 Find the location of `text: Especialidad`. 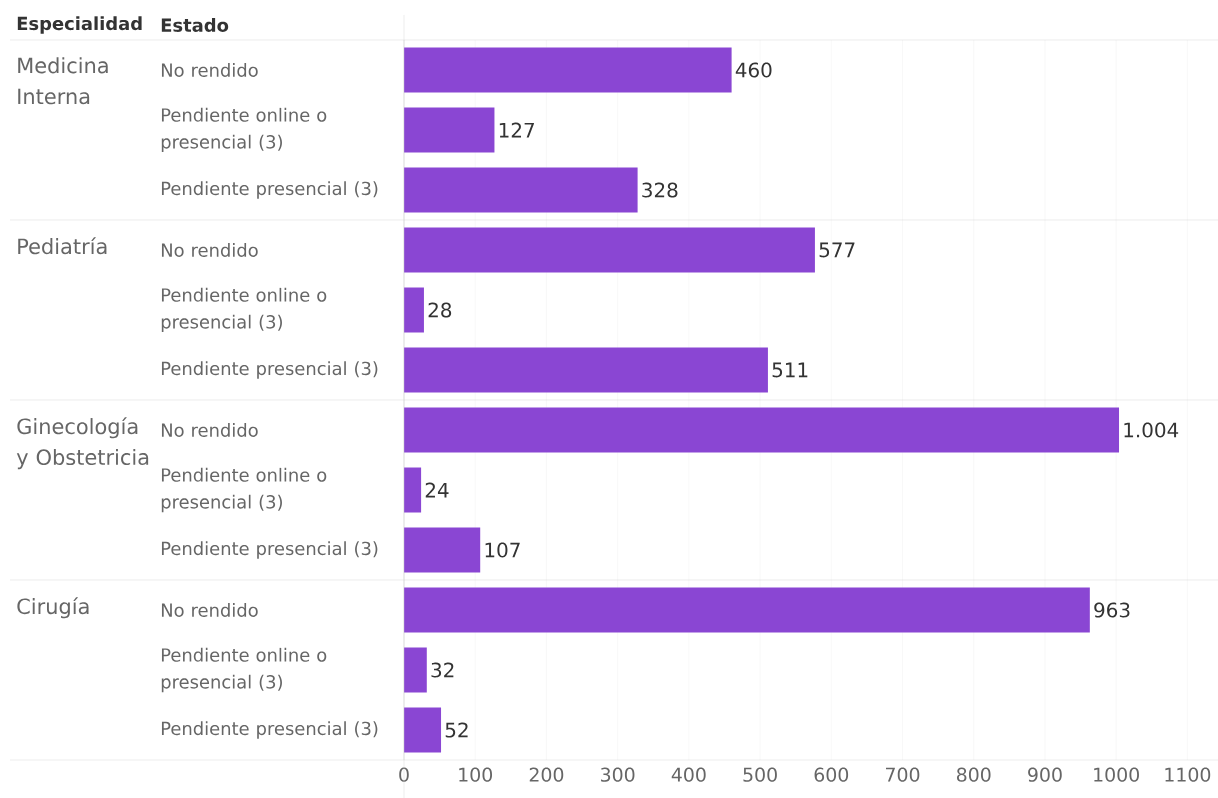

text: Especialidad is located at coordinates (79, 25).